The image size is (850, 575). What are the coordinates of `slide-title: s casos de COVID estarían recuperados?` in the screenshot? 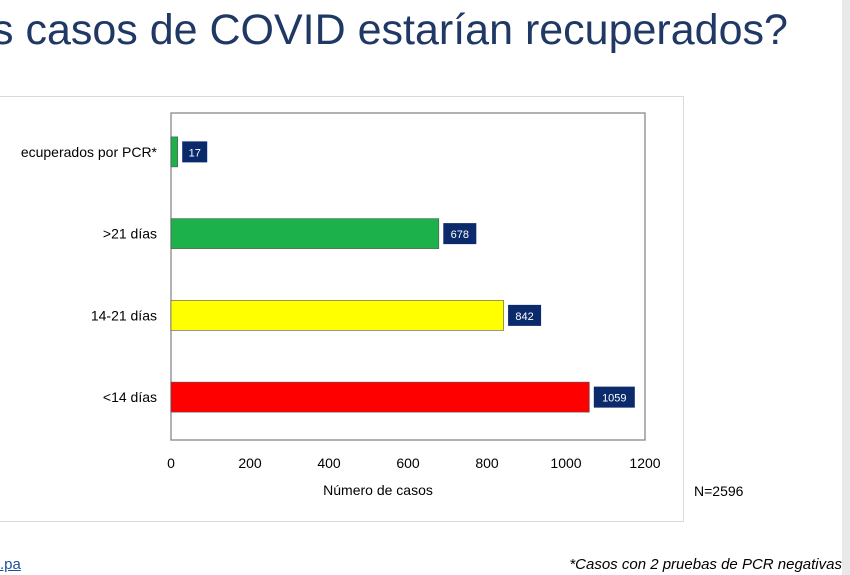 It's located at (394, 30).